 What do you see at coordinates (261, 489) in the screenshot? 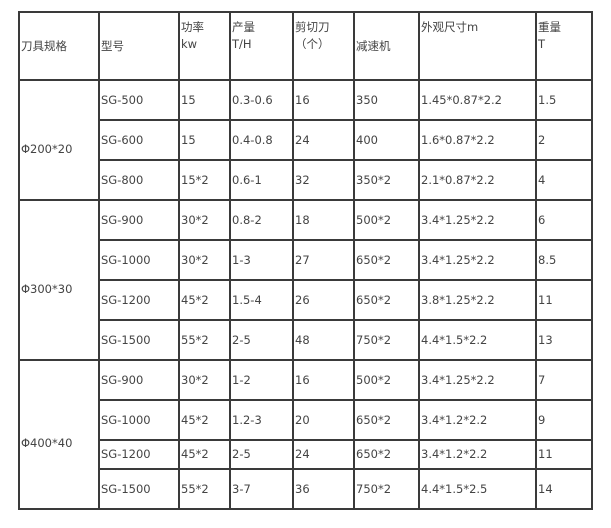
I see `table-cell: 3-7` at bounding box center [261, 489].